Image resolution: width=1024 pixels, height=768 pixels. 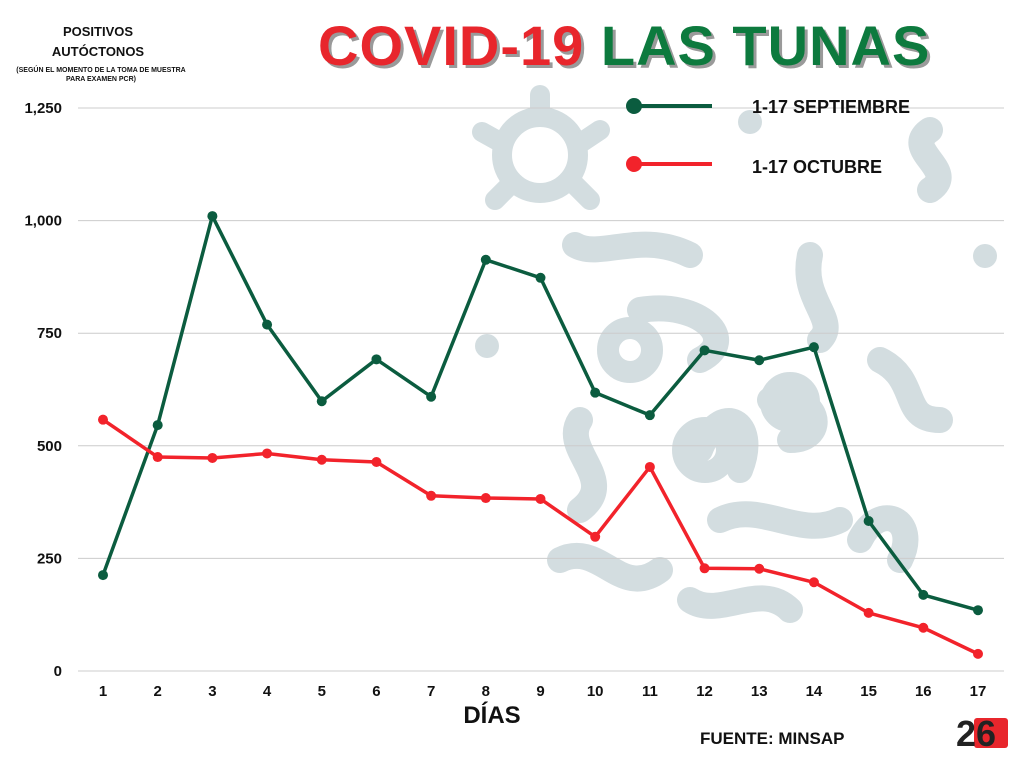 What do you see at coordinates (772, 738) in the screenshot?
I see `source-credit: FUENTE: MINSAP` at bounding box center [772, 738].